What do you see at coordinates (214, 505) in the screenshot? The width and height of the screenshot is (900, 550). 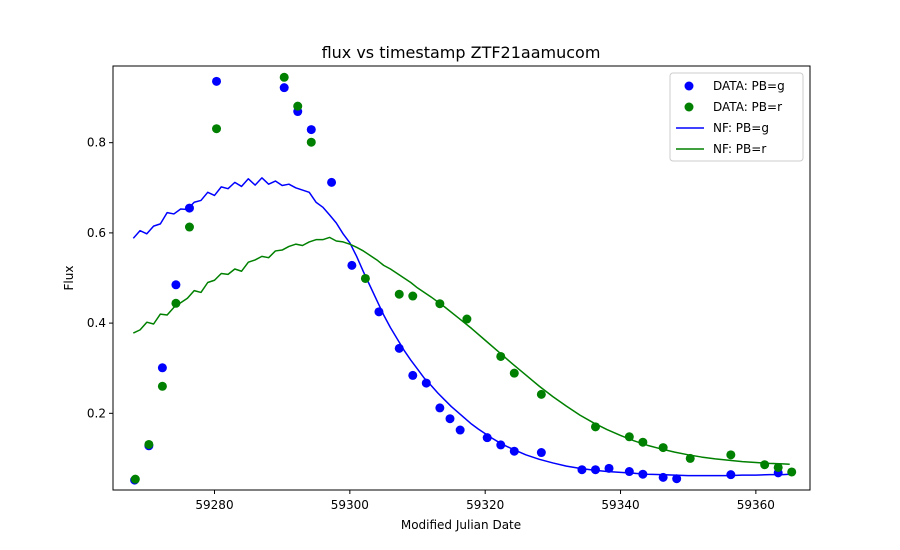 I see `x-tick-label-0: 59280` at bounding box center [214, 505].